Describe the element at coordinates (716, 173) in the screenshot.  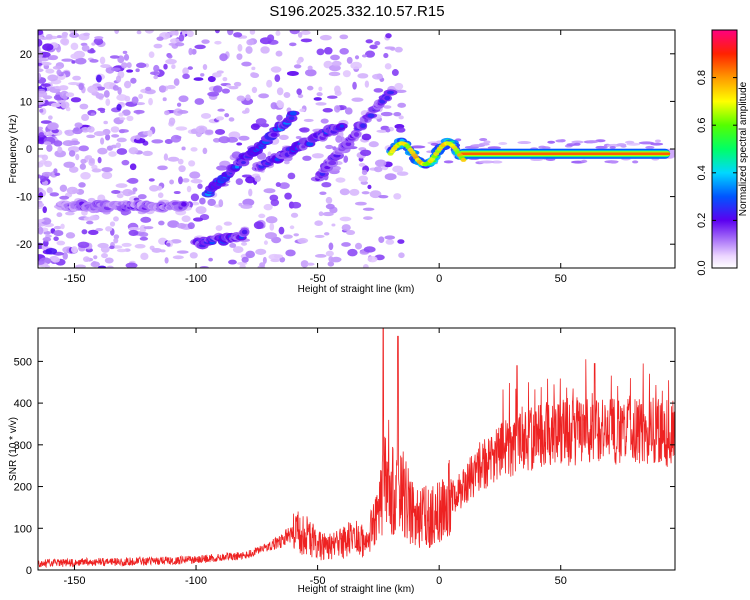
I see `colorbar-ticks: 0.0 0.2 0.4 0.6 0.8` at that location.